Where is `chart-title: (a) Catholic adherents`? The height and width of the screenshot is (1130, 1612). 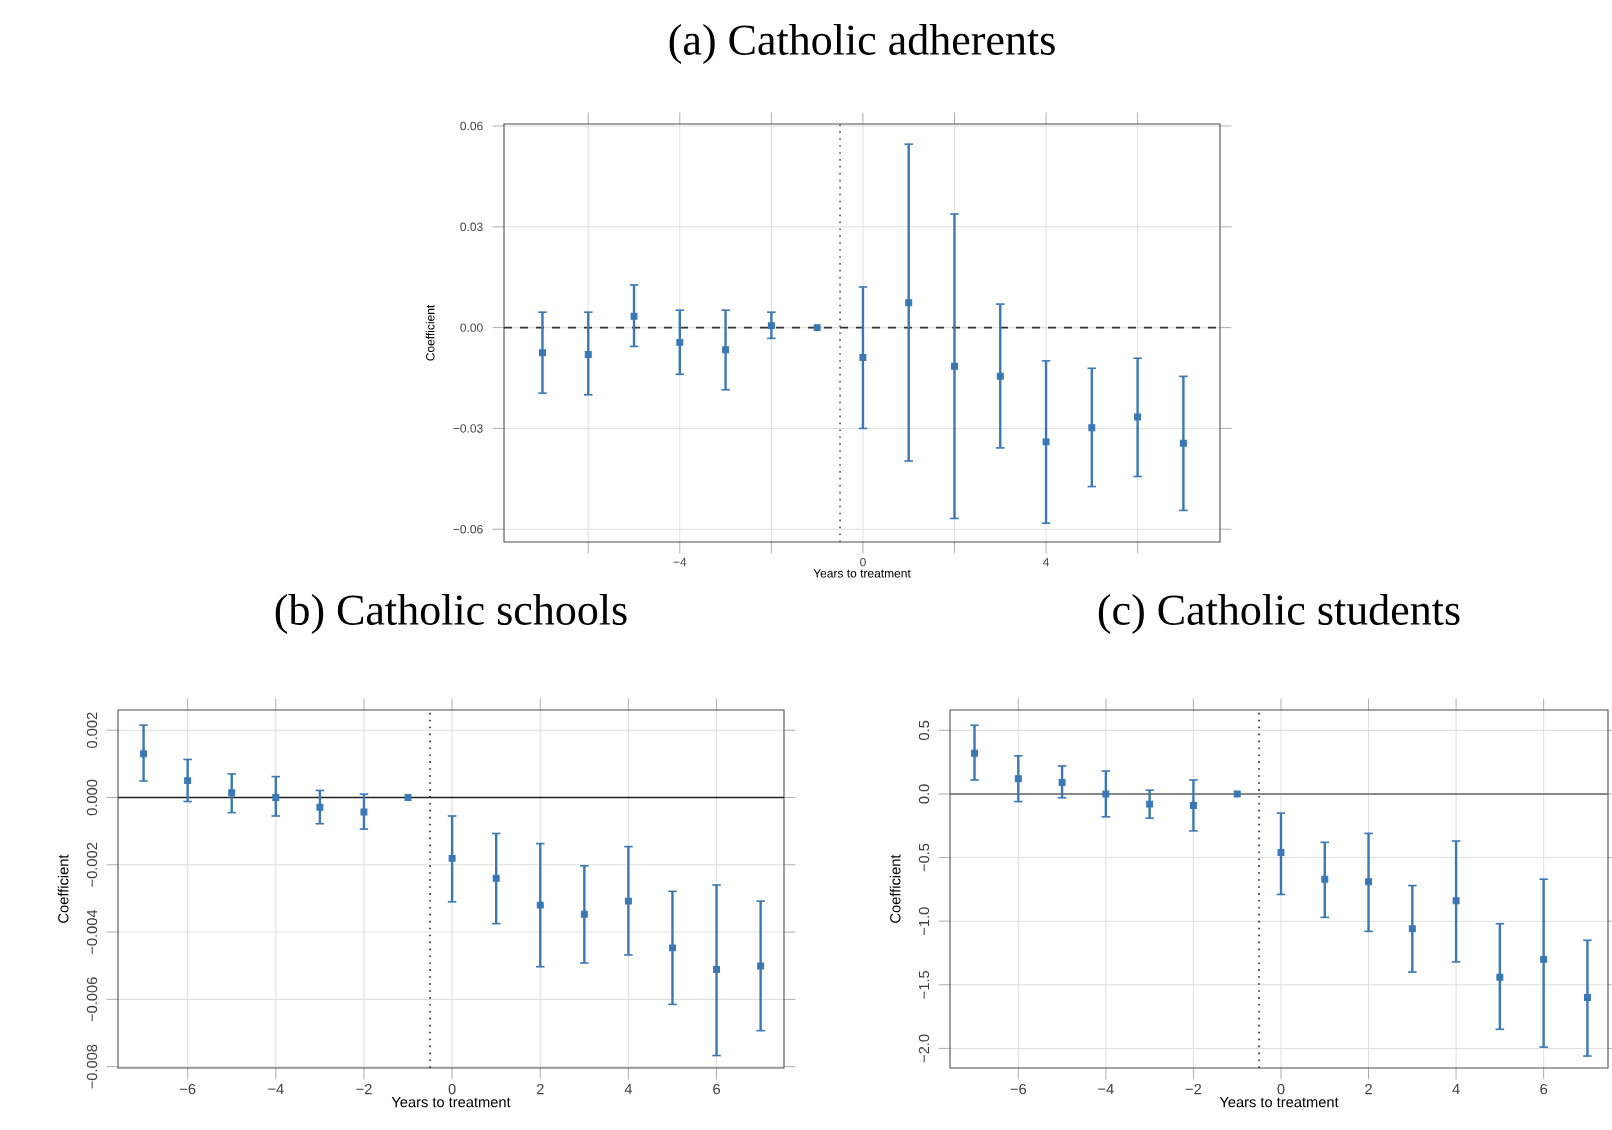
chart-title: (a) Catholic adherents is located at coordinates (862, 44).